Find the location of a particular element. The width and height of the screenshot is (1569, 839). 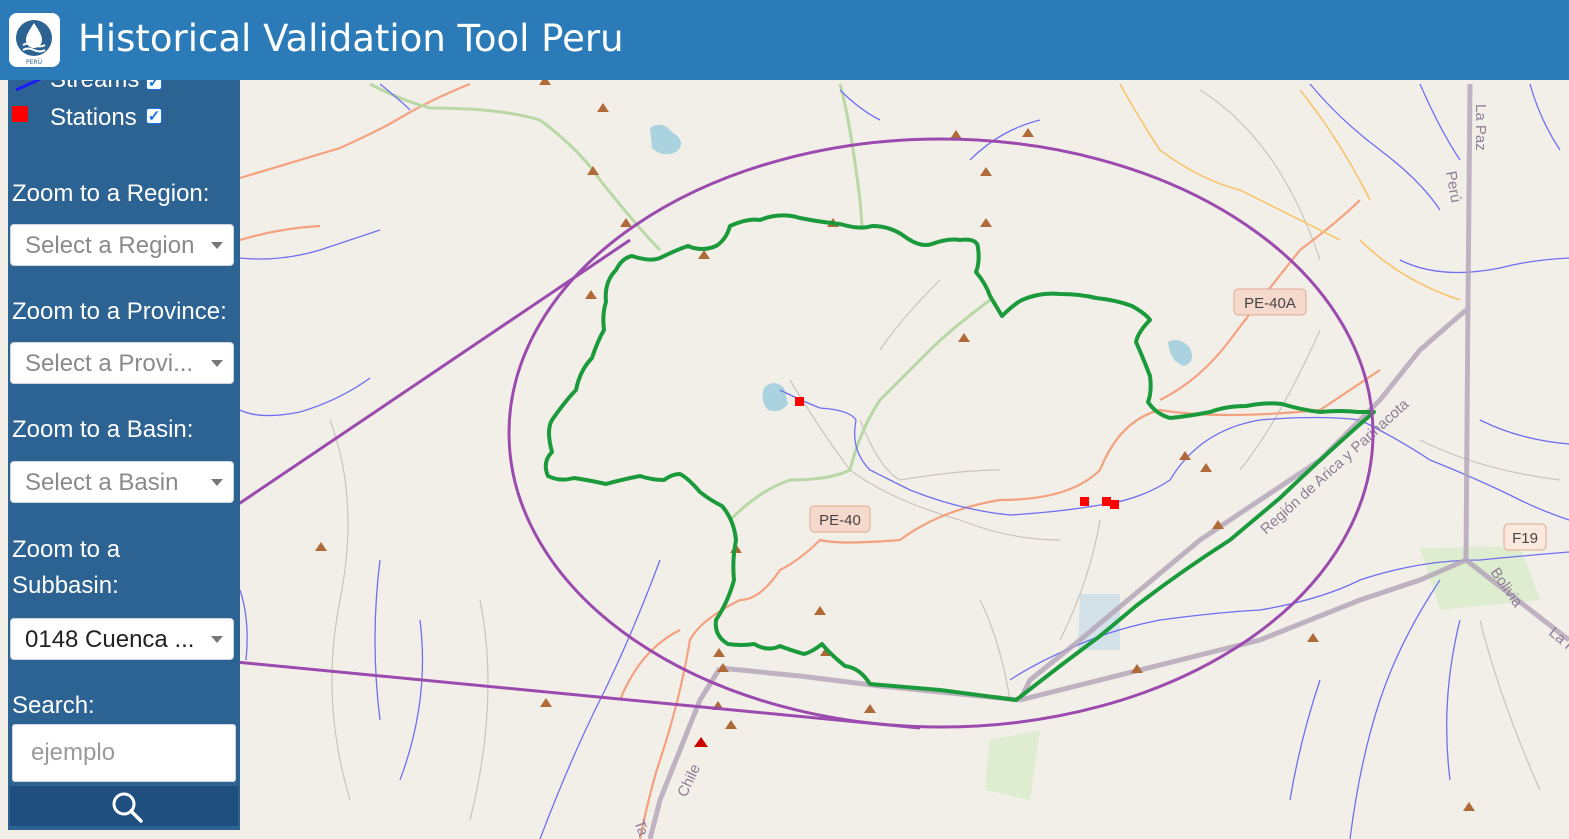

basin-select: Select a Basin is located at coordinates (122, 482).